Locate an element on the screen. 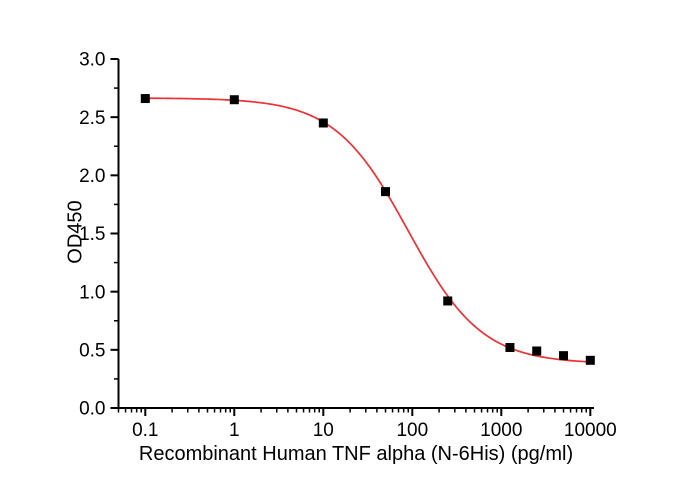  y-axis-title: OD450 is located at coordinates (75, 232).